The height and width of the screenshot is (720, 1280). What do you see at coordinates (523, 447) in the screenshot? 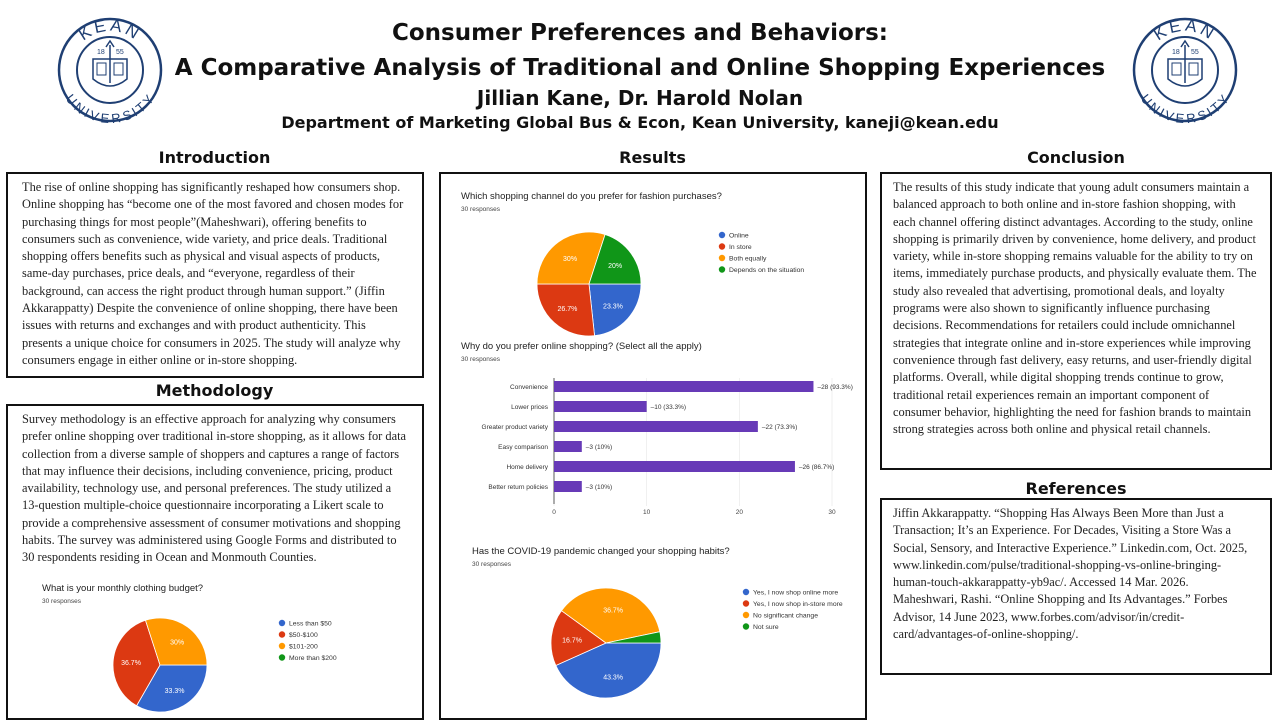
I see `category-label: Easy comparison` at bounding box center [523, 447].